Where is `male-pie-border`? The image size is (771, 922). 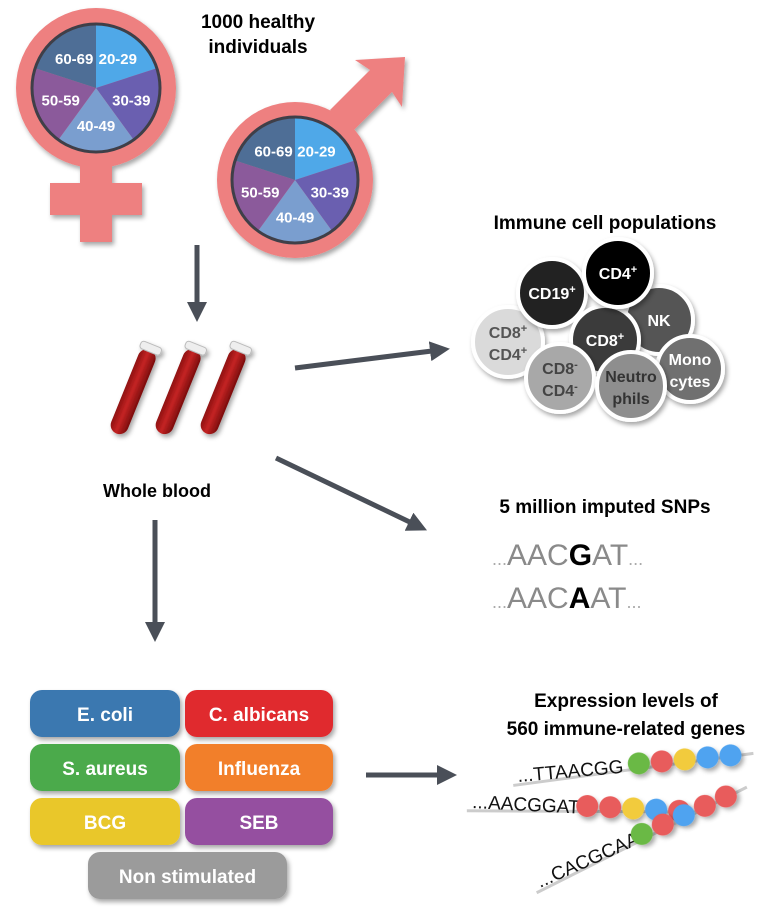
male-pie-border is located at coordinates (295, 180).